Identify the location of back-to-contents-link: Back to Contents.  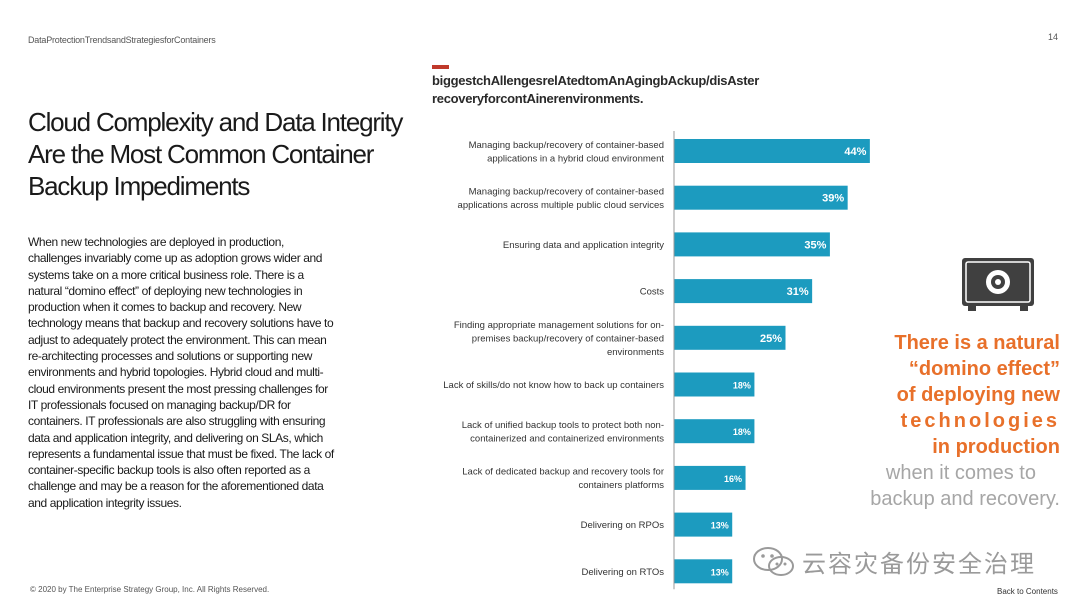
(1027, 591).